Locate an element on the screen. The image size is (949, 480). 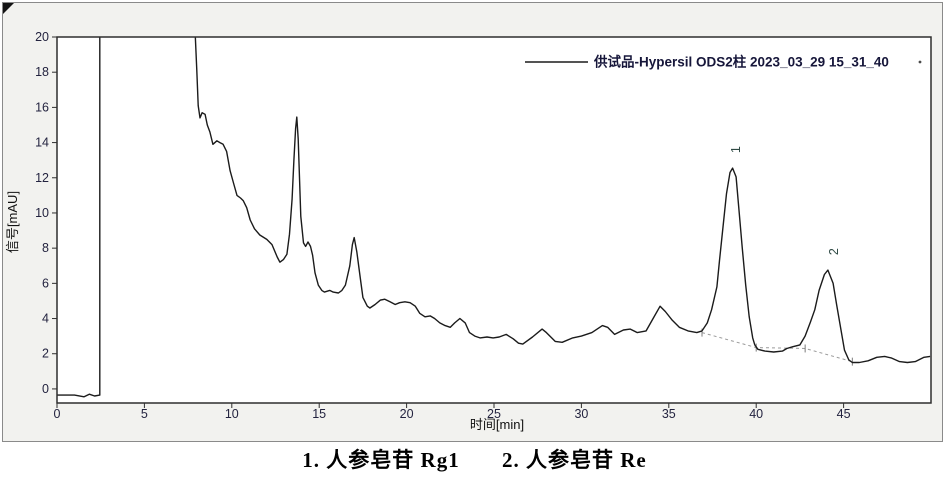
corner-marker-icon is located at coordinates (8, 8).